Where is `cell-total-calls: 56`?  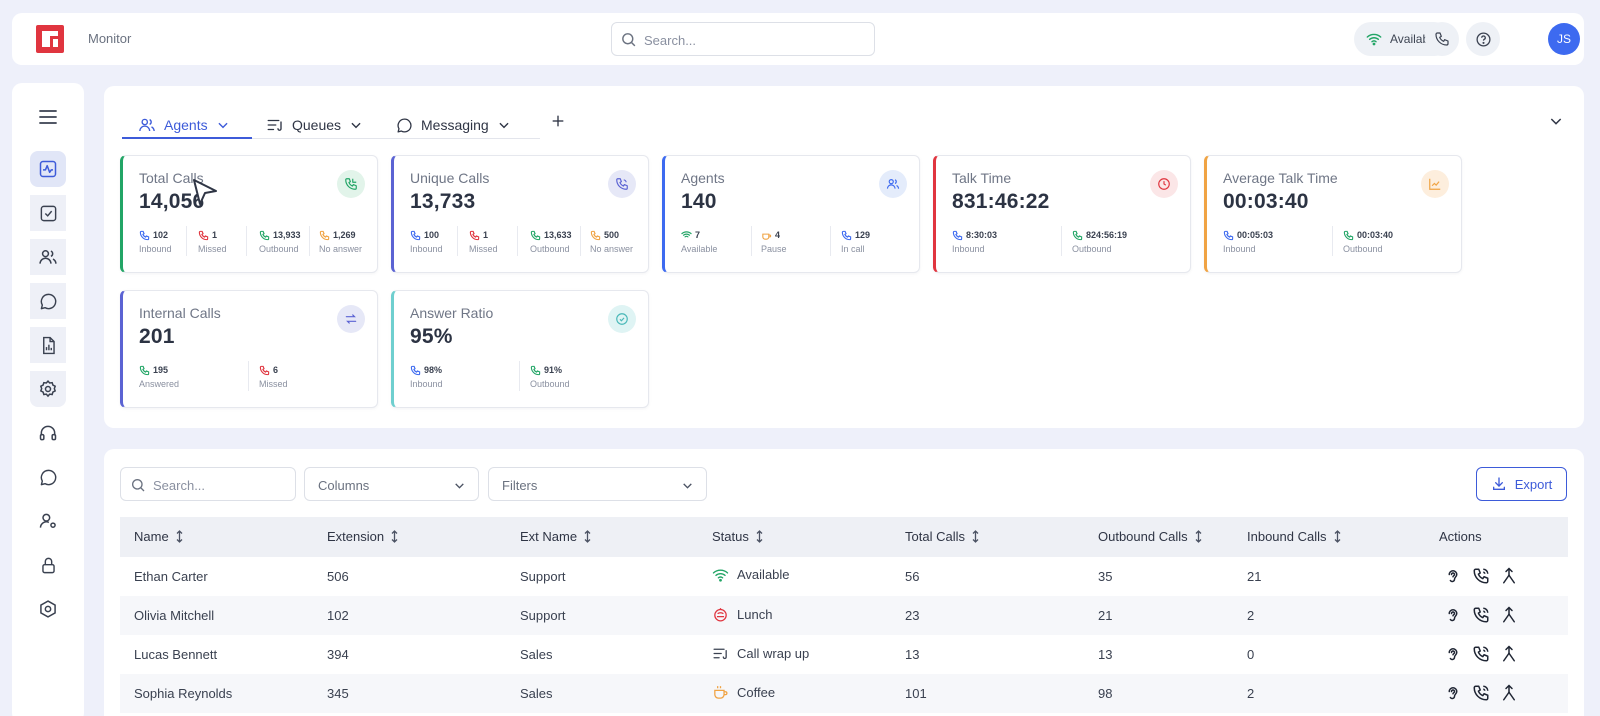
cell-total-calls: 56 is located at coordinates (912, 576).